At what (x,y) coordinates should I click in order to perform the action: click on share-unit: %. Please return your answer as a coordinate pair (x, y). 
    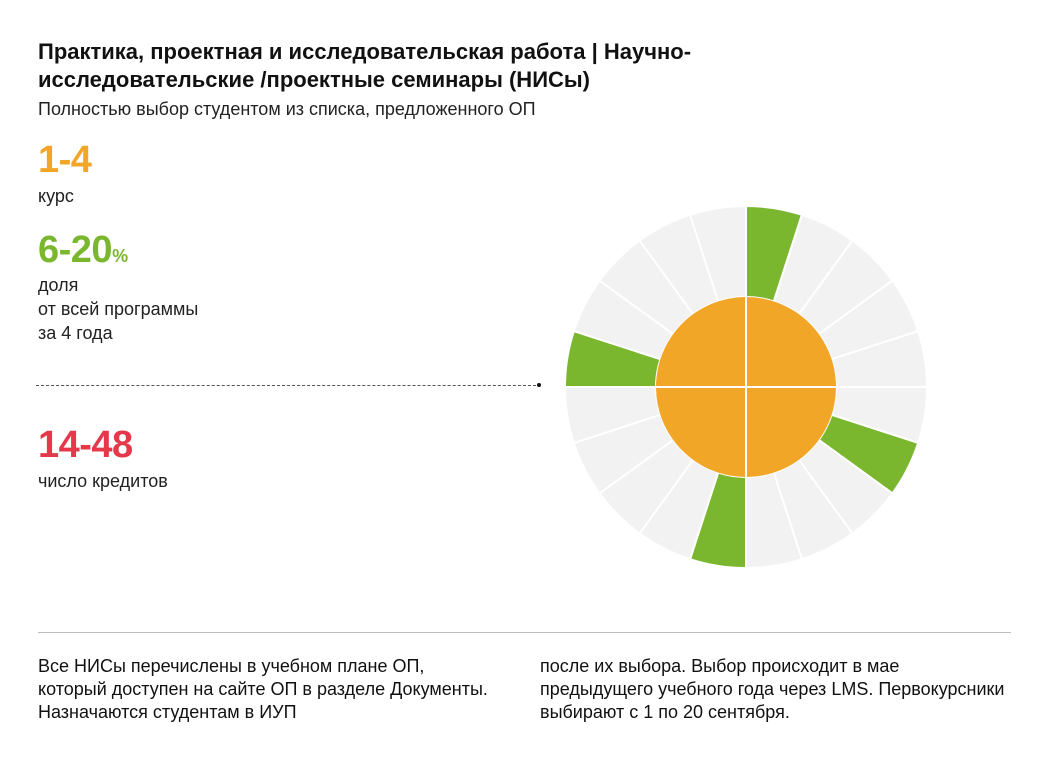
    Looking at the image, I should click on (120, 256).